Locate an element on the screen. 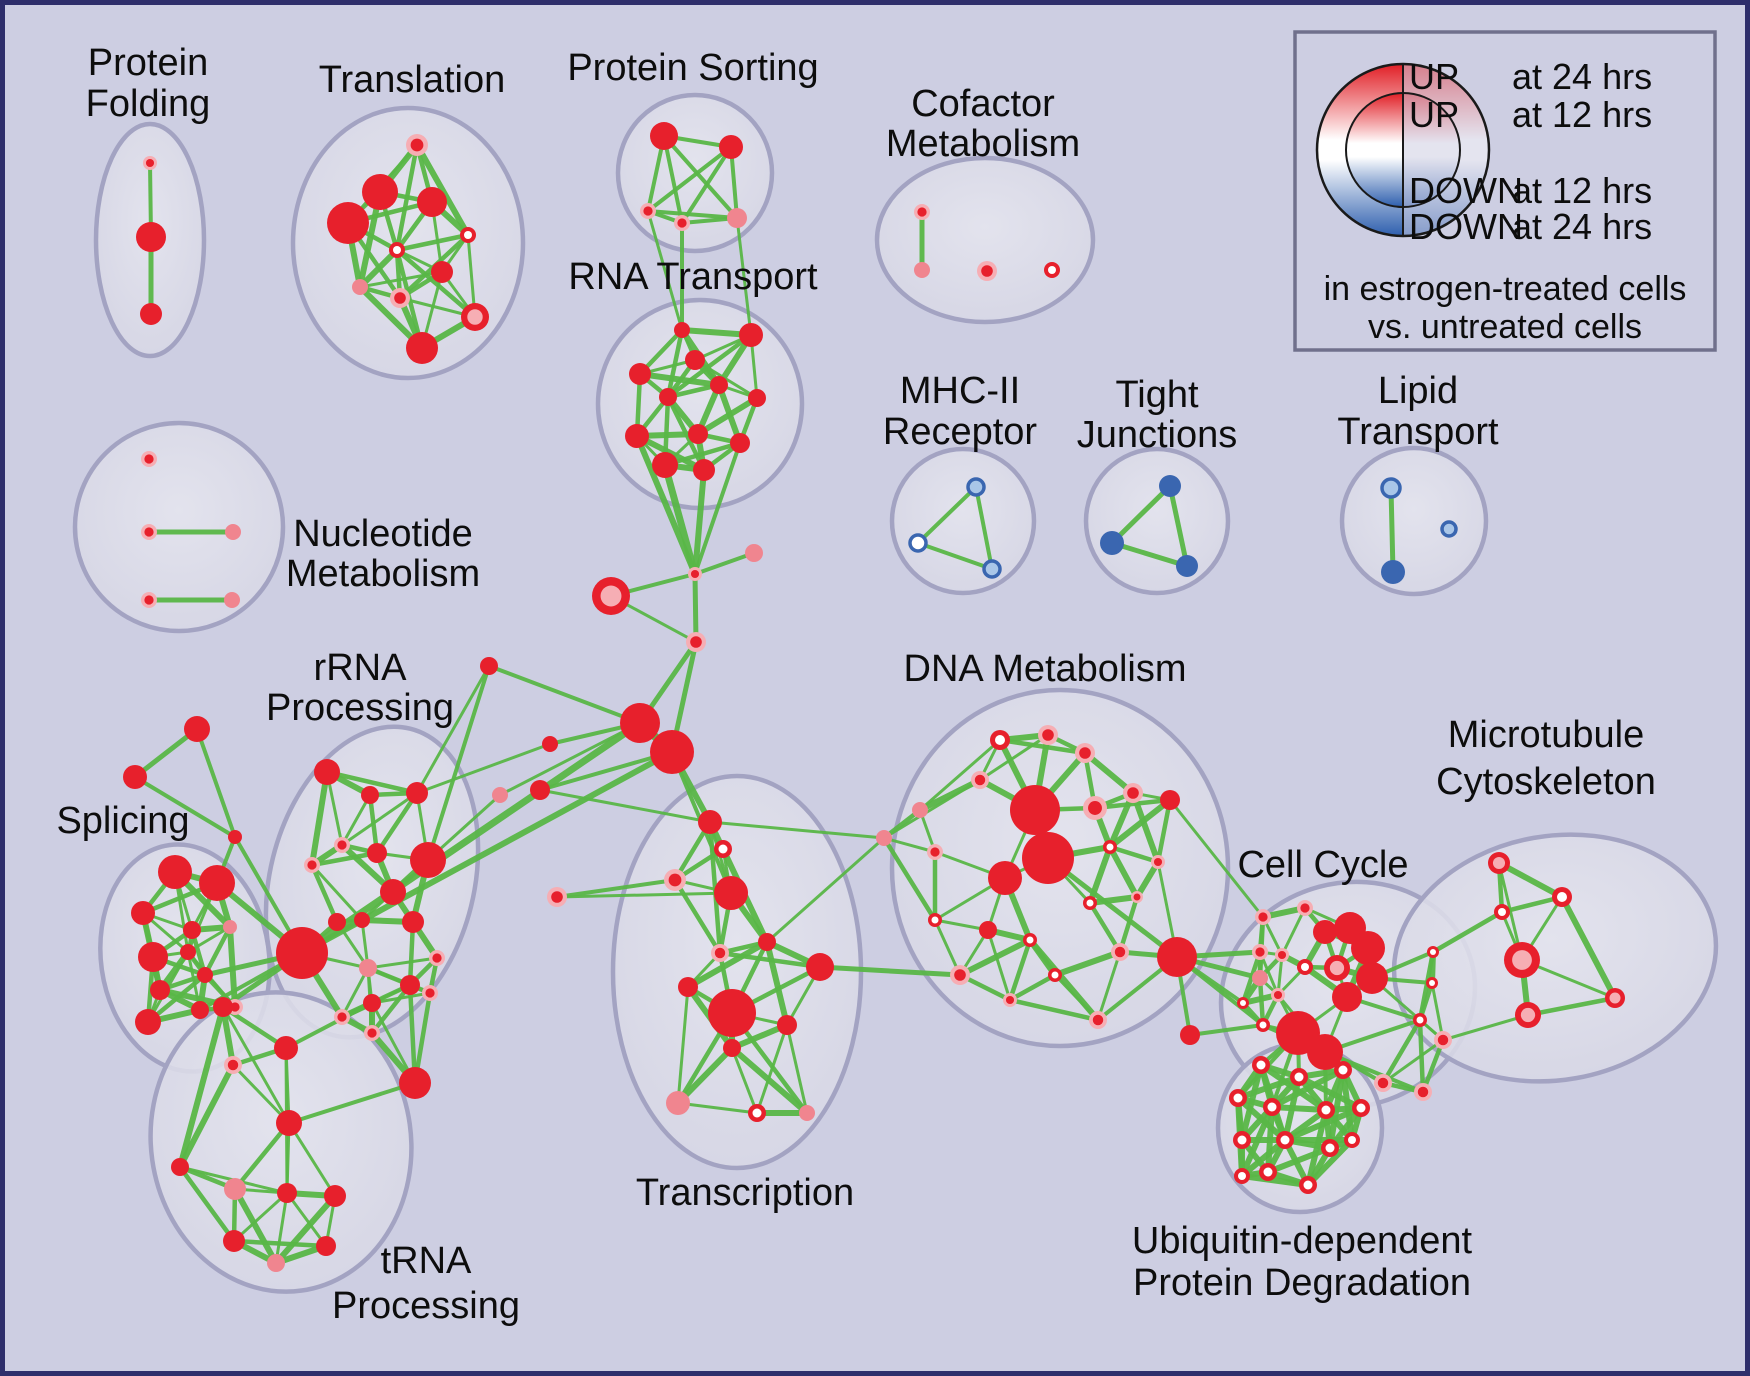 This screenshot has width=1750, height=1376. gene-node-bl is located at coordinates (1391, 488).